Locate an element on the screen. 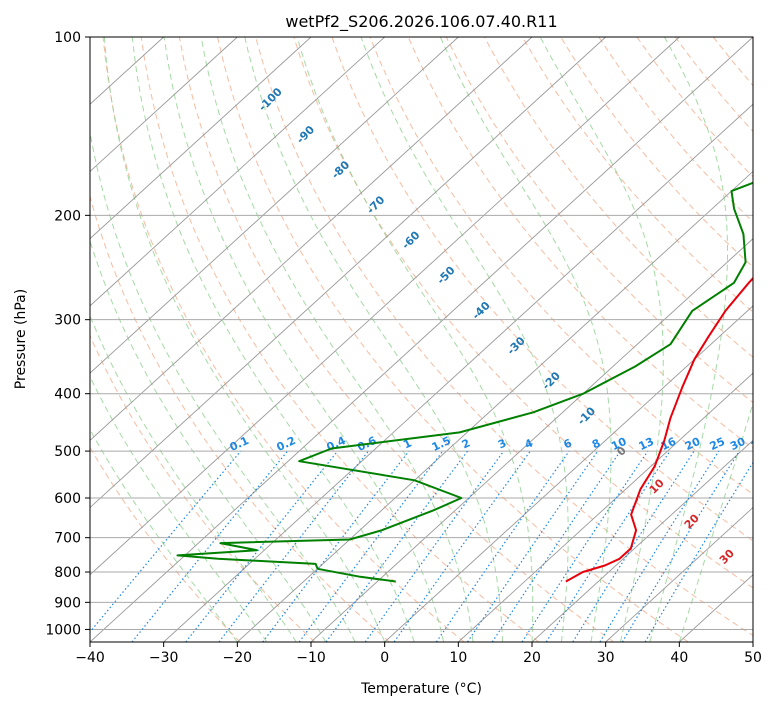 The height and width of the screenshot is (708, 775). x-tick-label: 50 is located at coordinates (753, 658).